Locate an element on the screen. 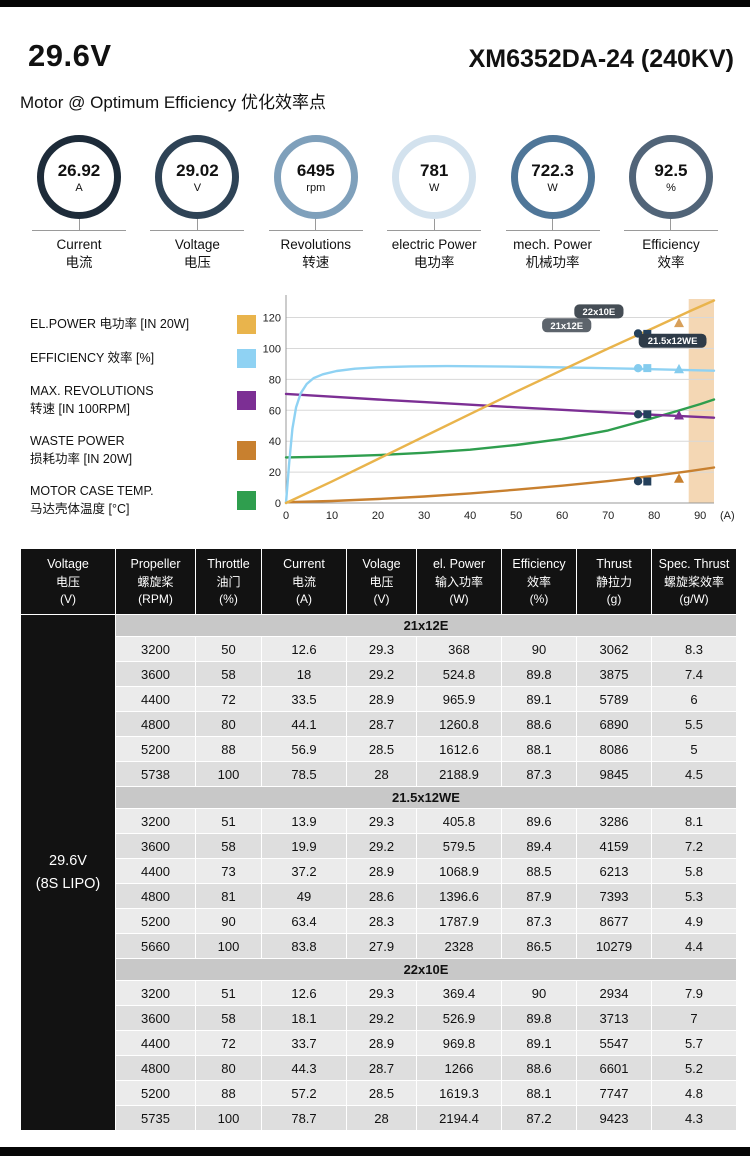 The width and height of the screenshot is (750, 1156). bottom-edge-bar is located at coordinates (375, 1151).